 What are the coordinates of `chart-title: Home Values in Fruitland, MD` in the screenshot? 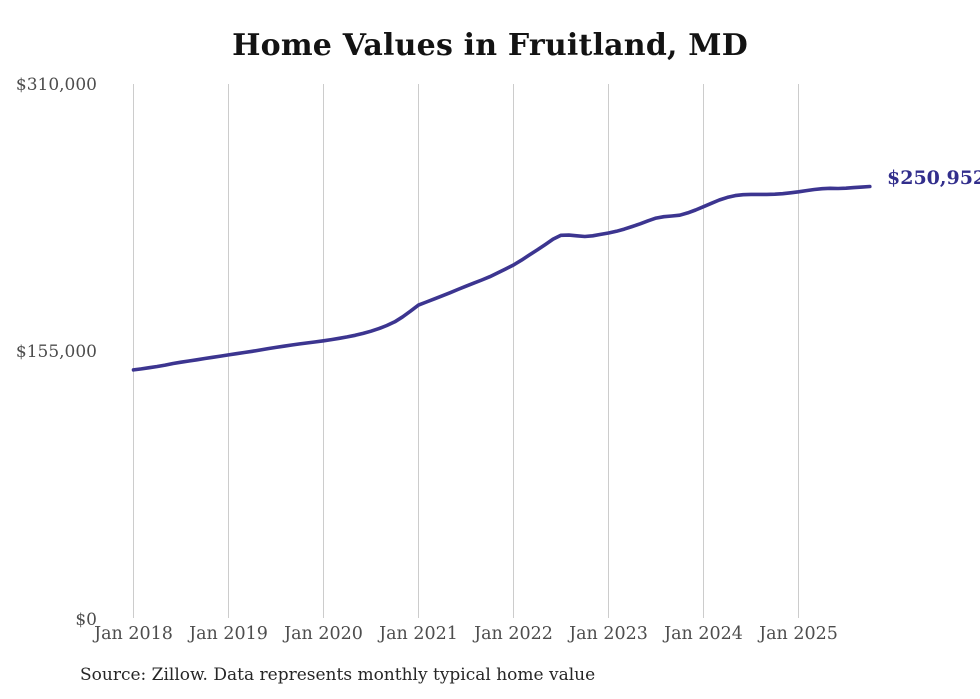 It's located at (490, 45).